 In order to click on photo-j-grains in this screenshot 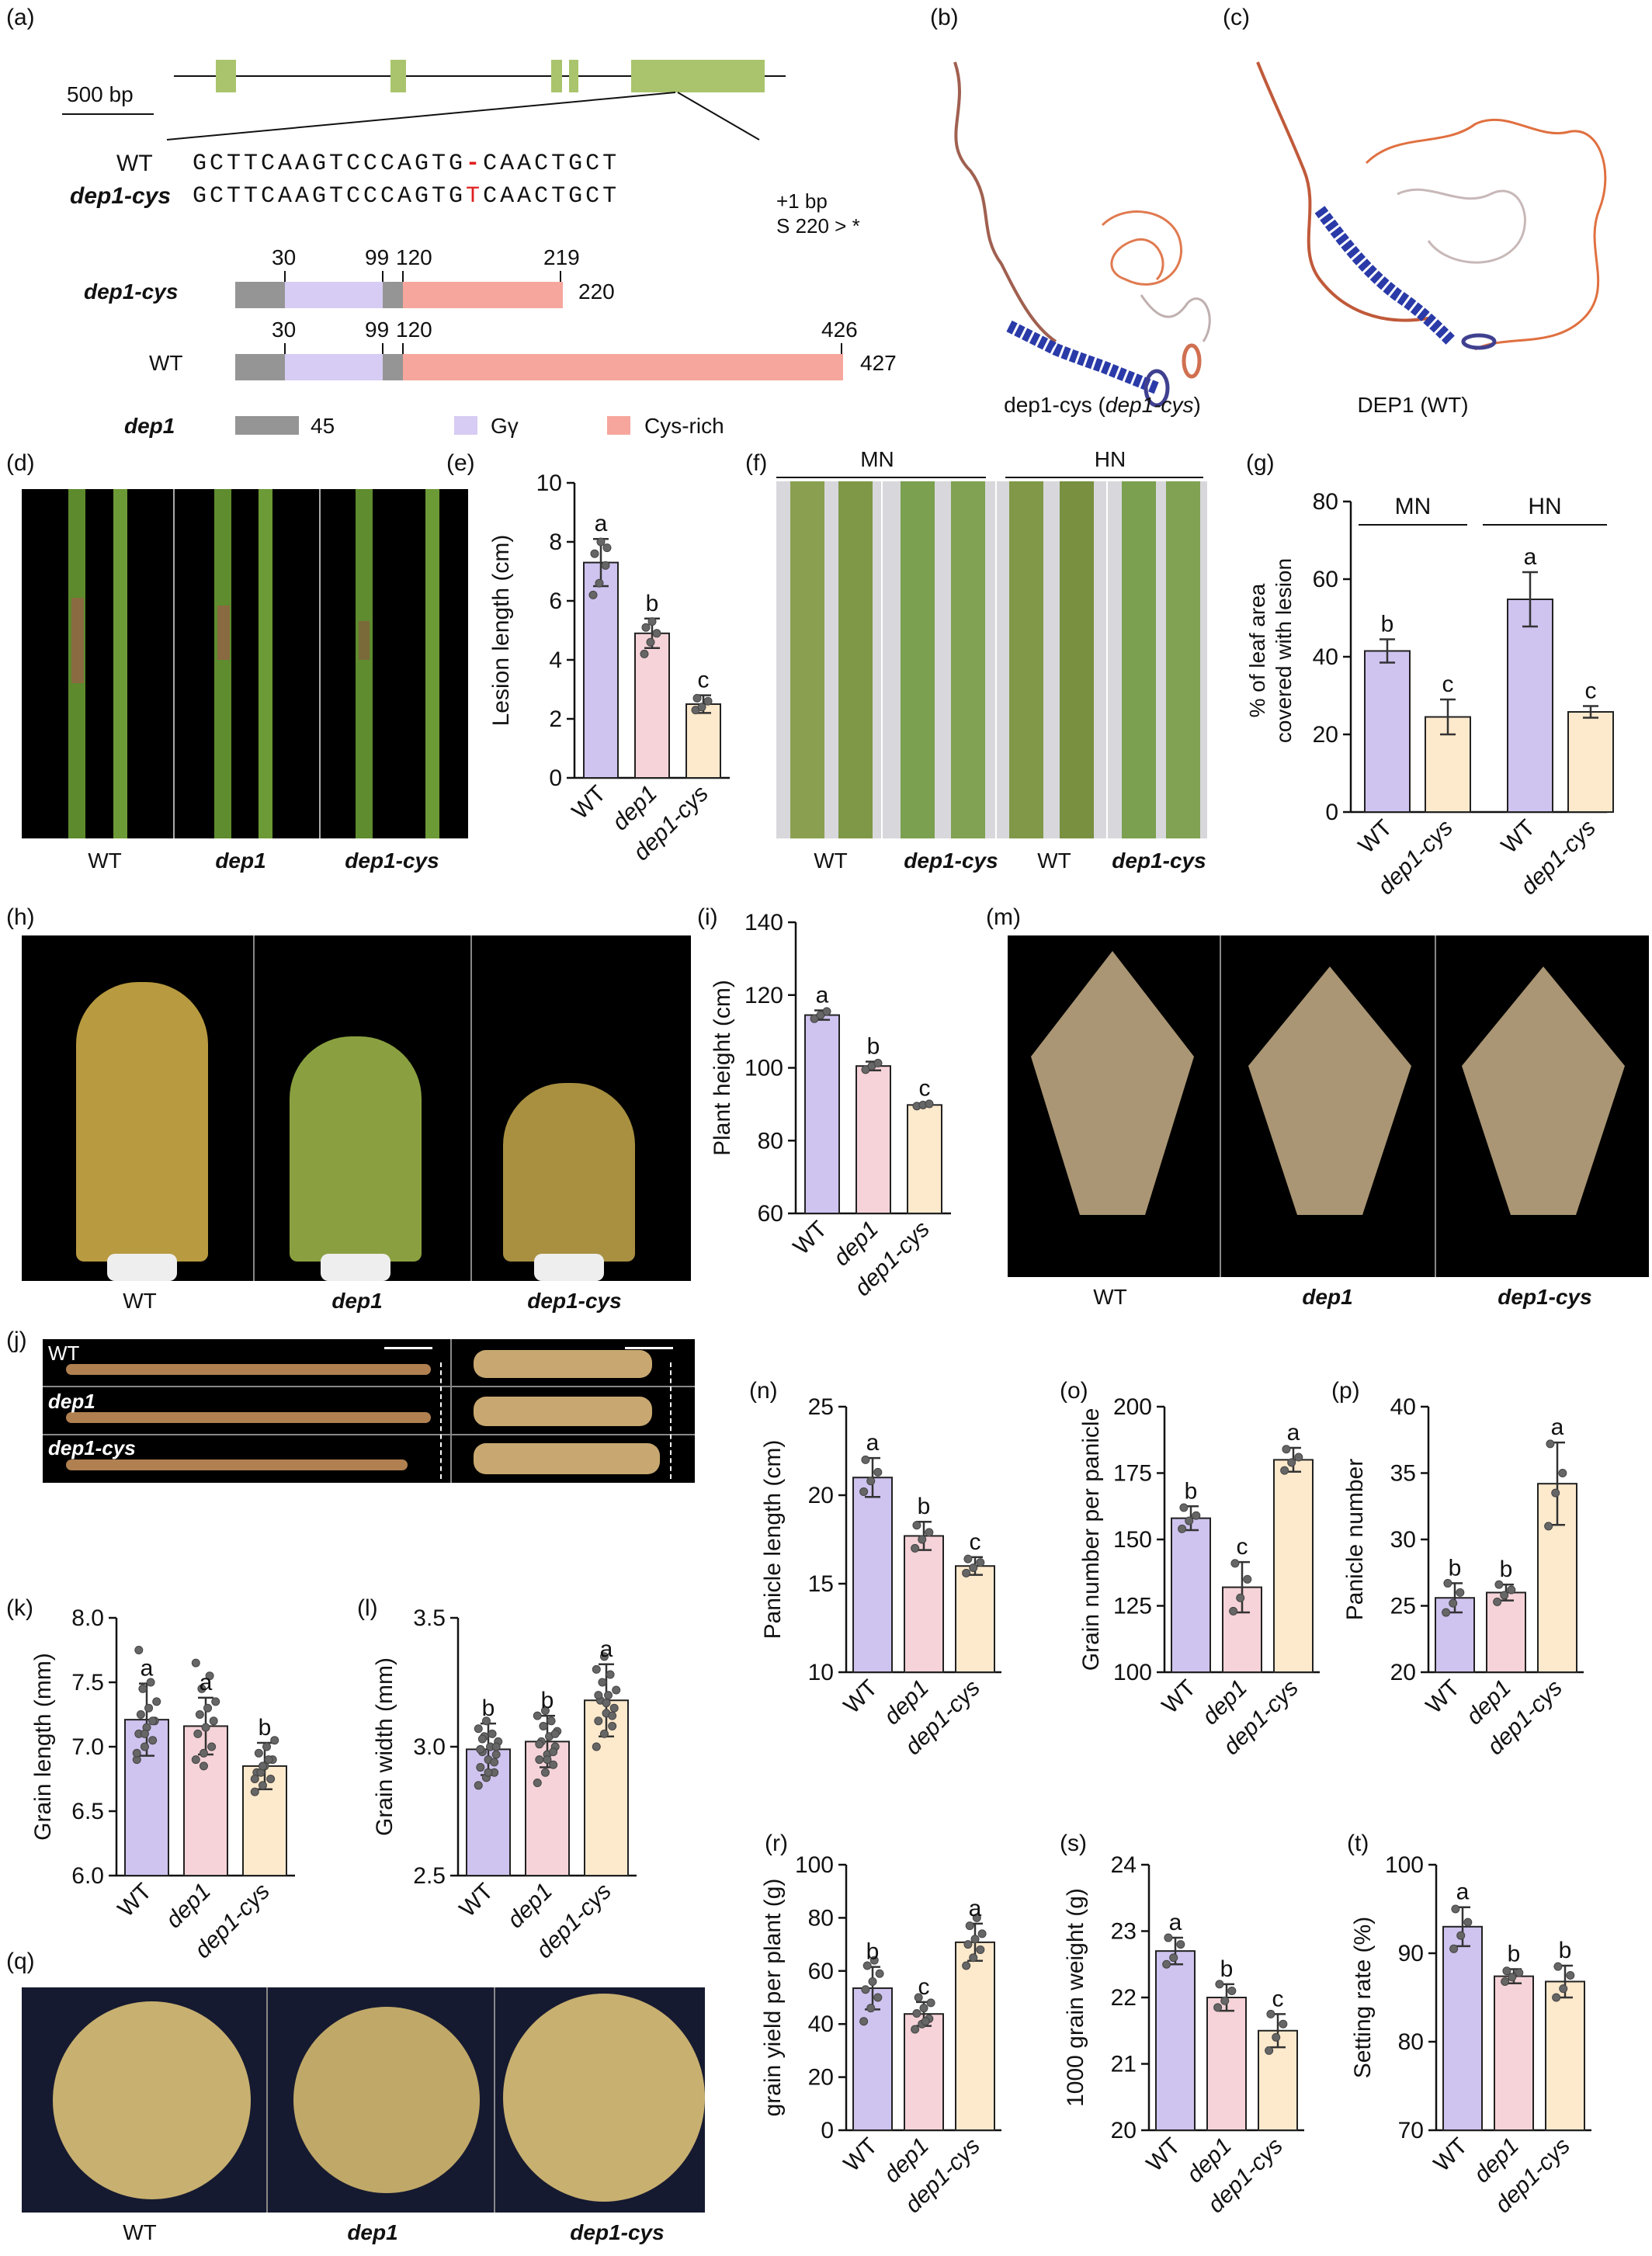, I will do `click(369, 1411)`.